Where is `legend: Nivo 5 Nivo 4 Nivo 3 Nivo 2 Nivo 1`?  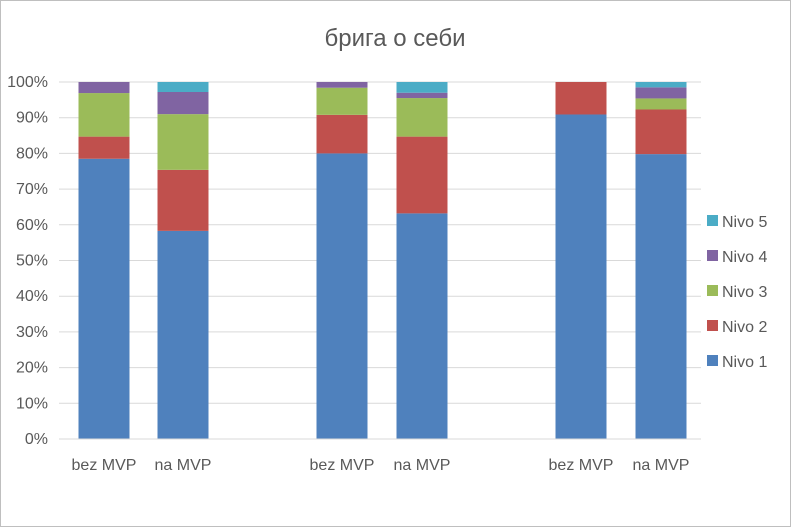 legend: Nivo 5 Nivo 4 Nivo 3 Nivo 2 Nivo 1 is located at coordinates (737, 292).